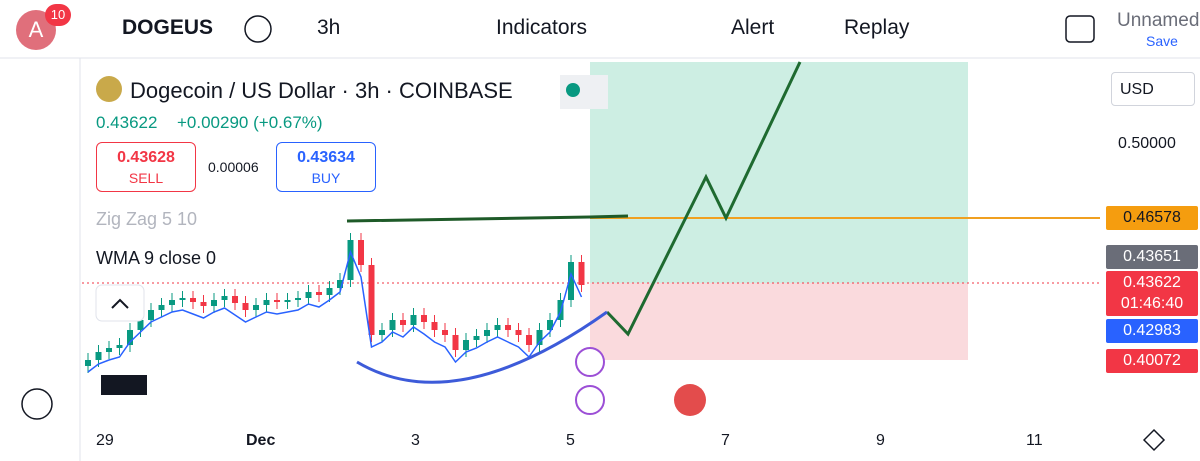 The width and height of the screenshot is (1200, 461). Describe the element at coordinates (168, 27) in the screenshot. I see `symbol: DOGEUSD` at that location.